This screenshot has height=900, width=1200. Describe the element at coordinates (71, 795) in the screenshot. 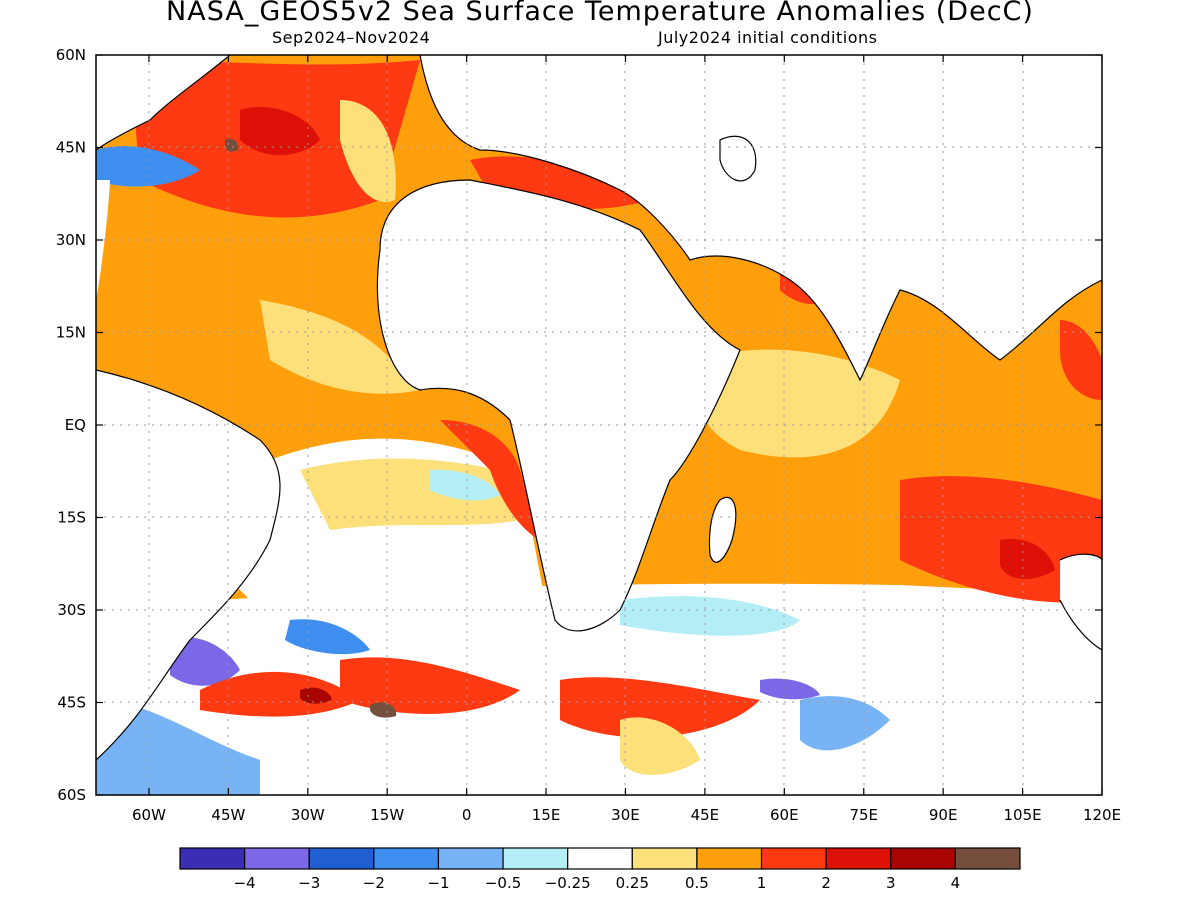

I see `y-tick-label: 60S` at that location.